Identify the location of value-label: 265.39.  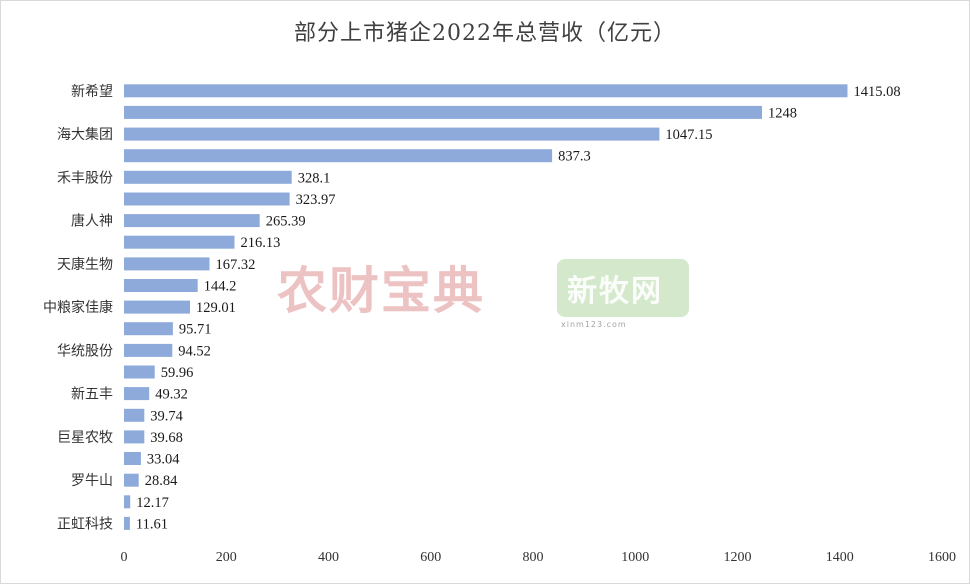
(286, 222).